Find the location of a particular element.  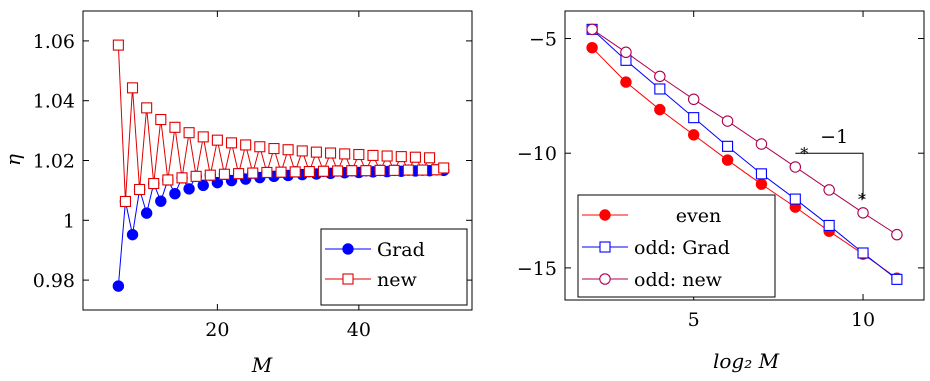

y-tick-label: 1.02 is located at coordinates (54, 162).